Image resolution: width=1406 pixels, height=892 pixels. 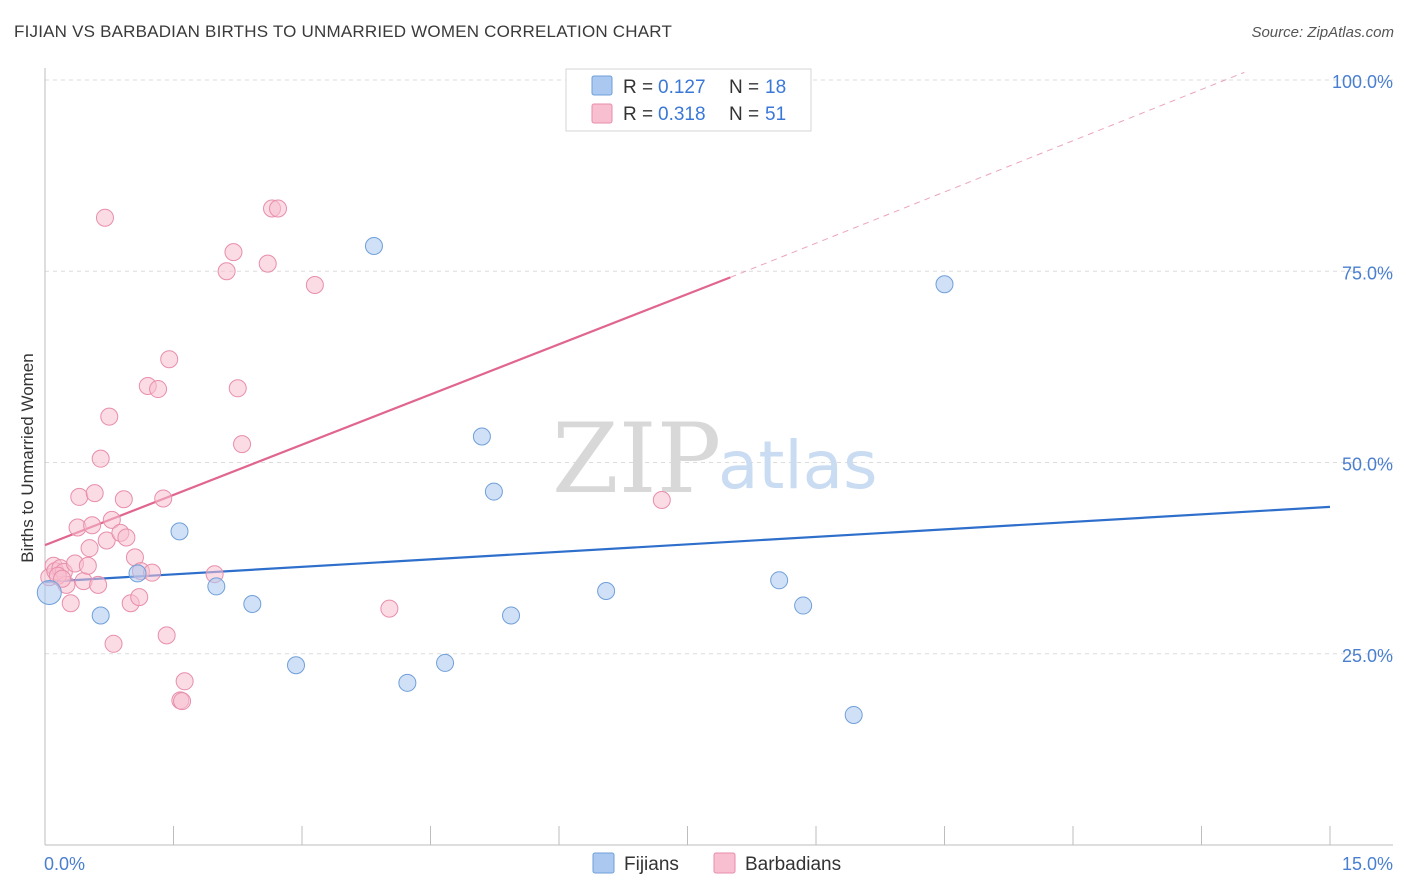 I want to click on legend: R = 0.127 N = 18 R = 0.318 N = 51, so click(x=688, y=100).